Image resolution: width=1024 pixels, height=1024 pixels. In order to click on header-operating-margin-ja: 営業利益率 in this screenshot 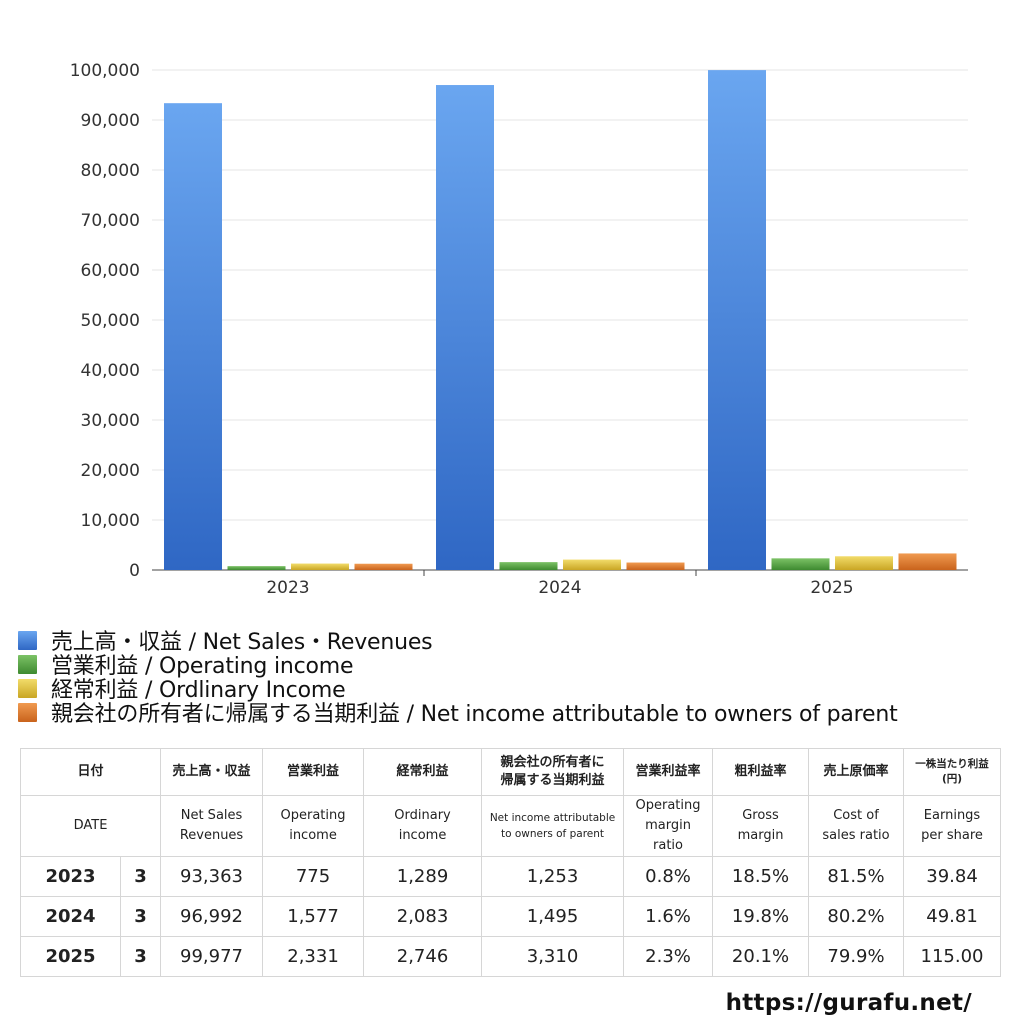, I will do `click(668, 772)`.